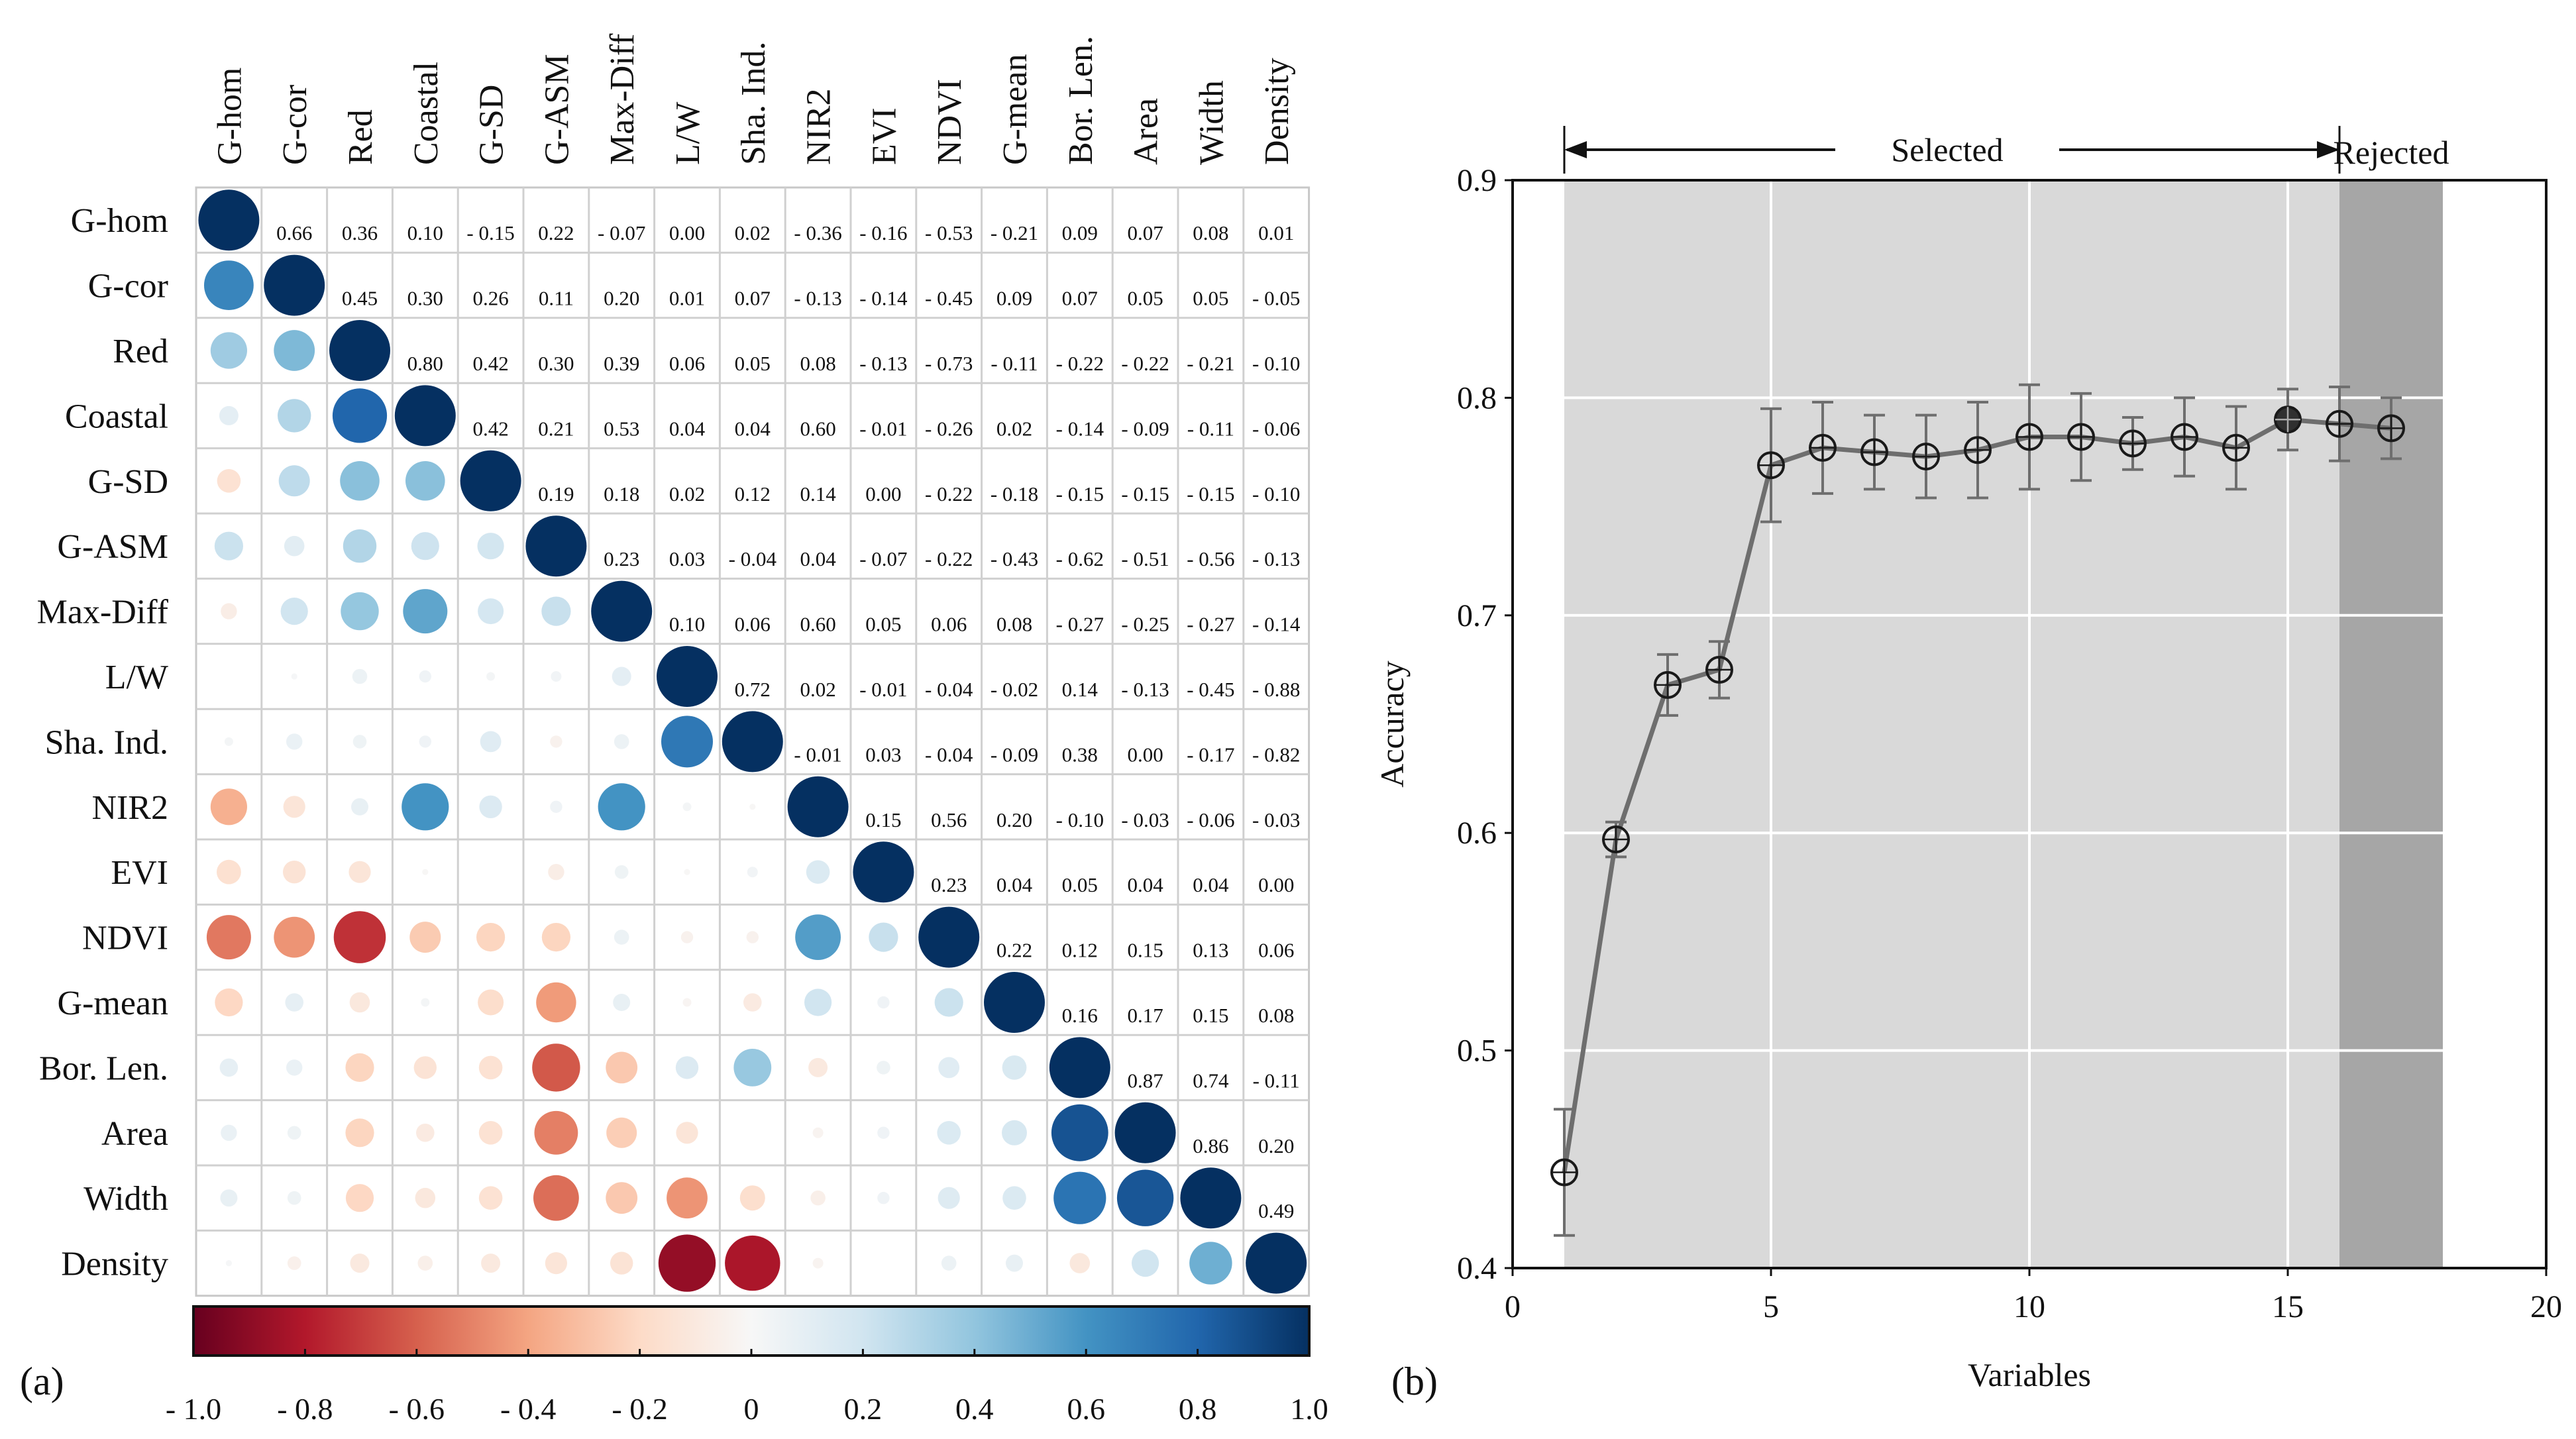 Image resolution: width=2576 pixels, height=1439 pixels. What do you see at coordinates (883, 558) in the screenshot?
I see `correlation-value: - 0.07` at bounding box center [883, 558].